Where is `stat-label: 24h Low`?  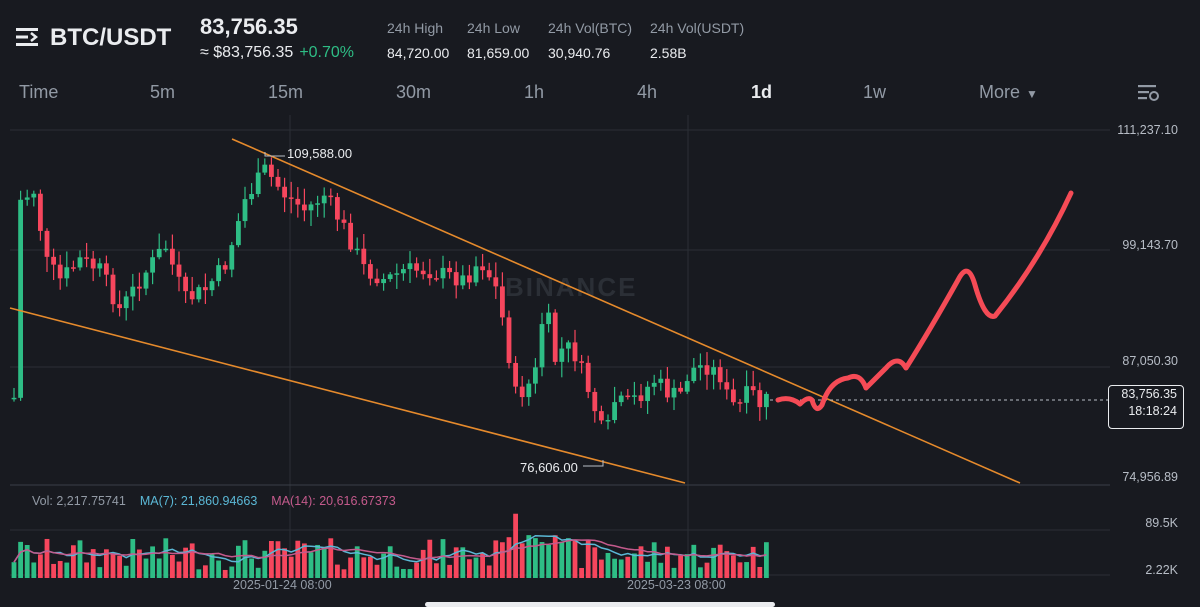
stat-label: 24h Low is located at coordinates (493, 28).